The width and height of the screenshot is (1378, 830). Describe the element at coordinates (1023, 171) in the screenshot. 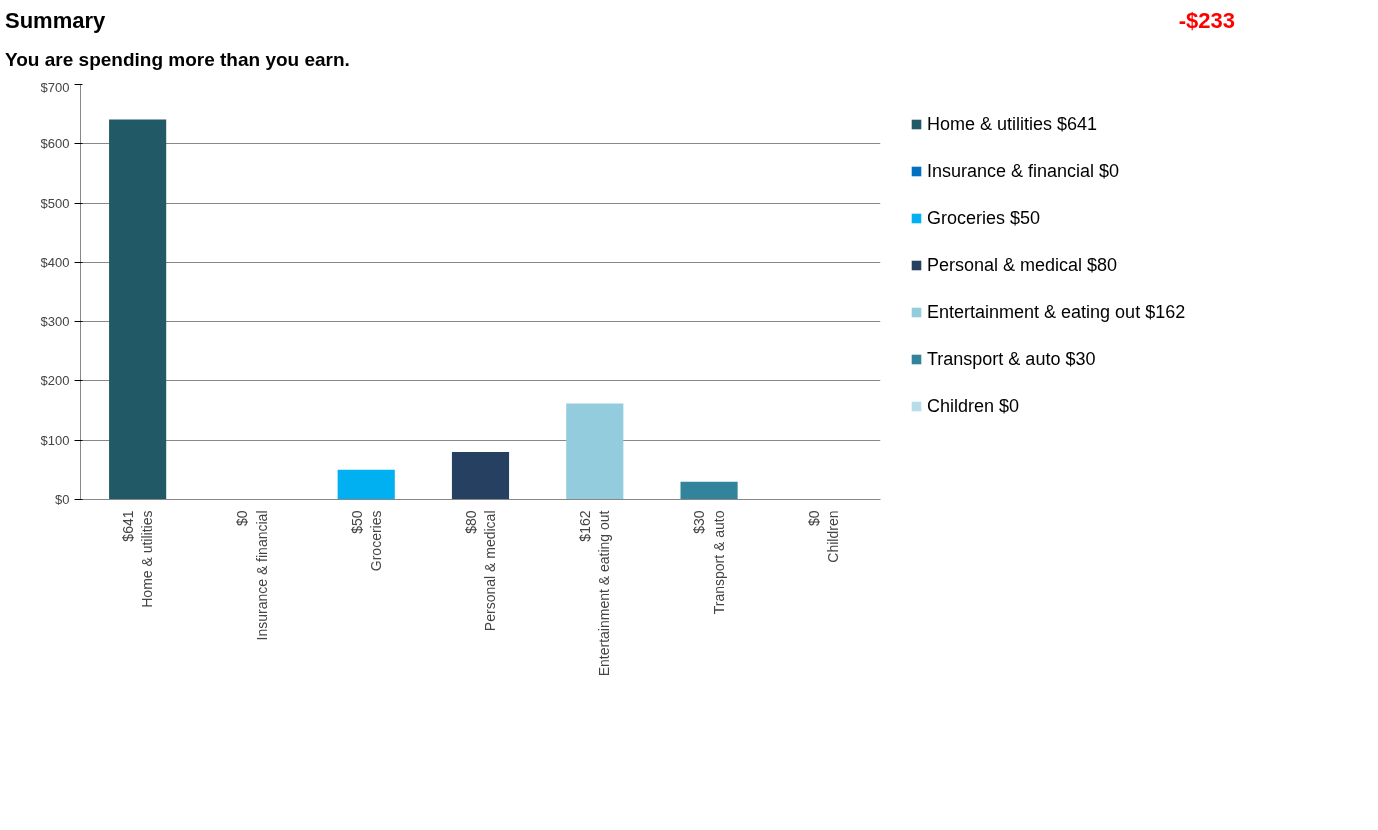

I see `legend-label: Insurance & financial $0` at that location.